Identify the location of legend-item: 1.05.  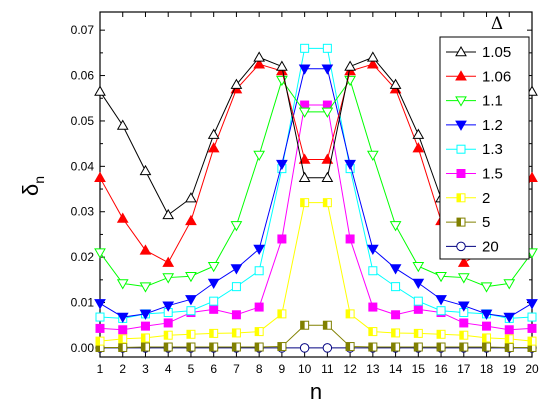
(478, 52).